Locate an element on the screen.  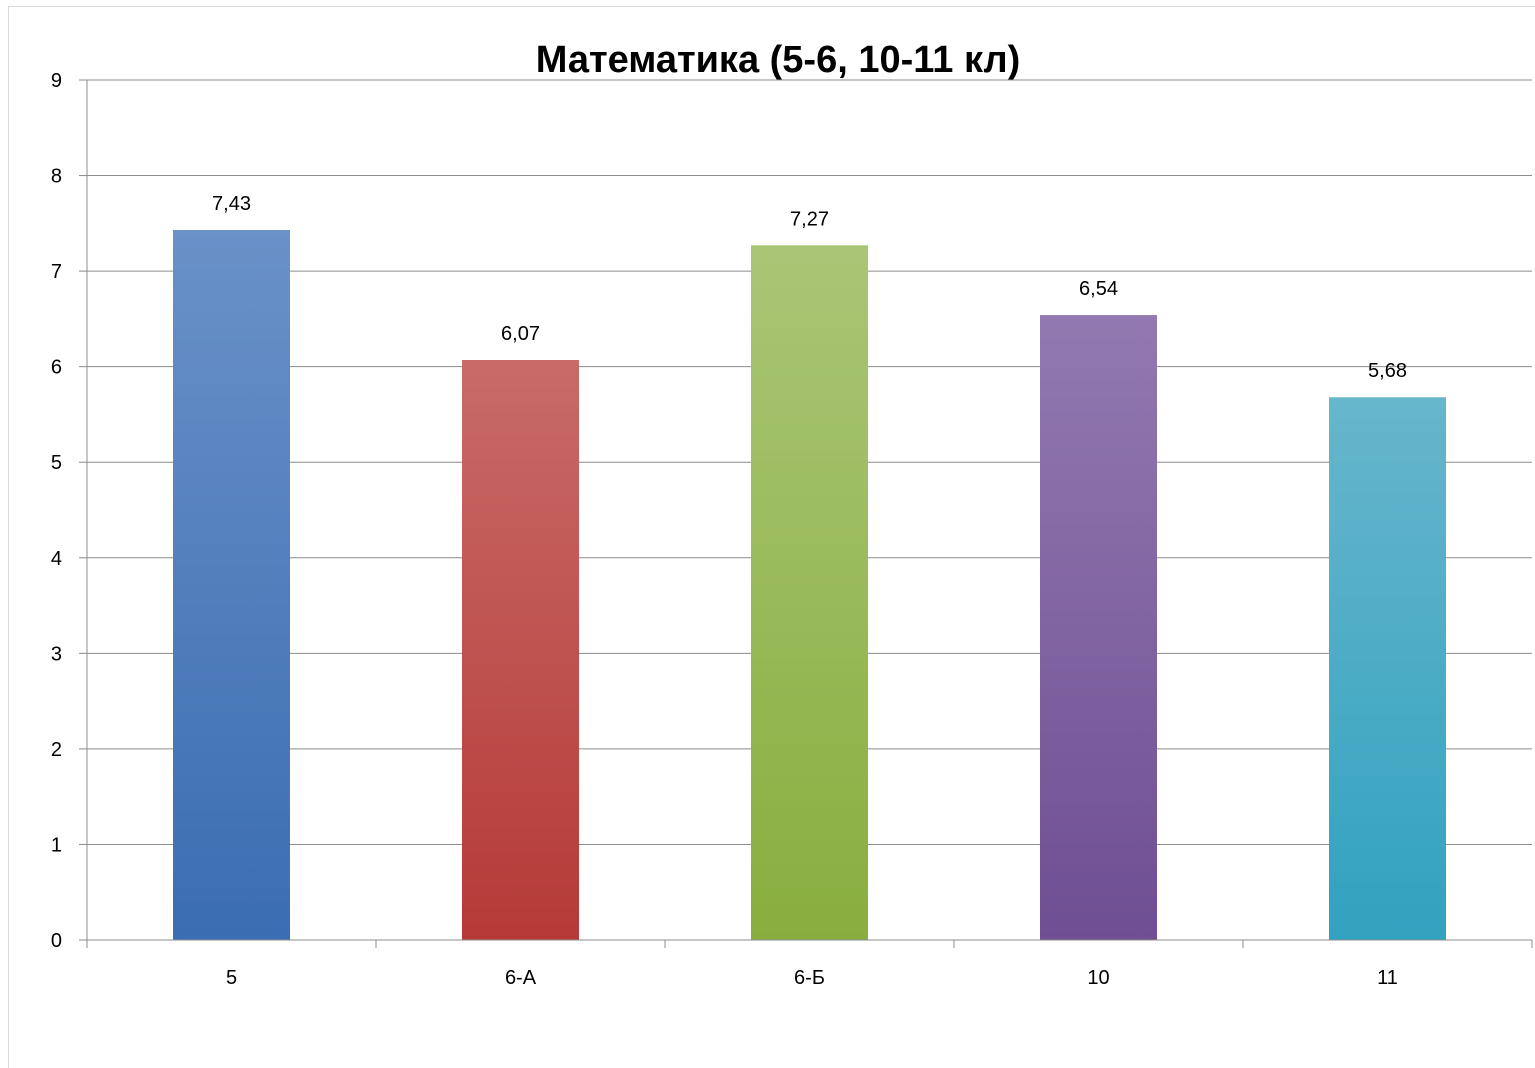
y-tick-label: 4 is located at coordinates (56, 559).